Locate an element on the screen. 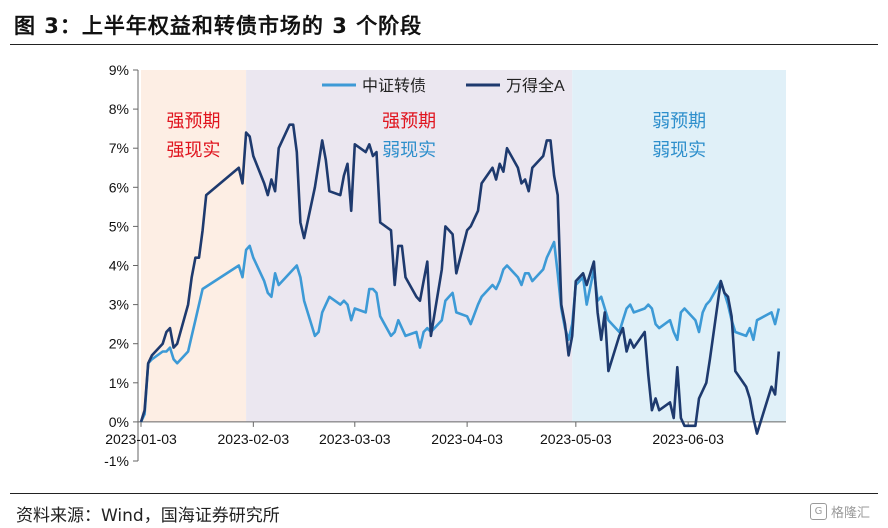 This screenshot has height=528, width=888. x-tick-label: 2023-01-03 is located at coordinates (141, 439).